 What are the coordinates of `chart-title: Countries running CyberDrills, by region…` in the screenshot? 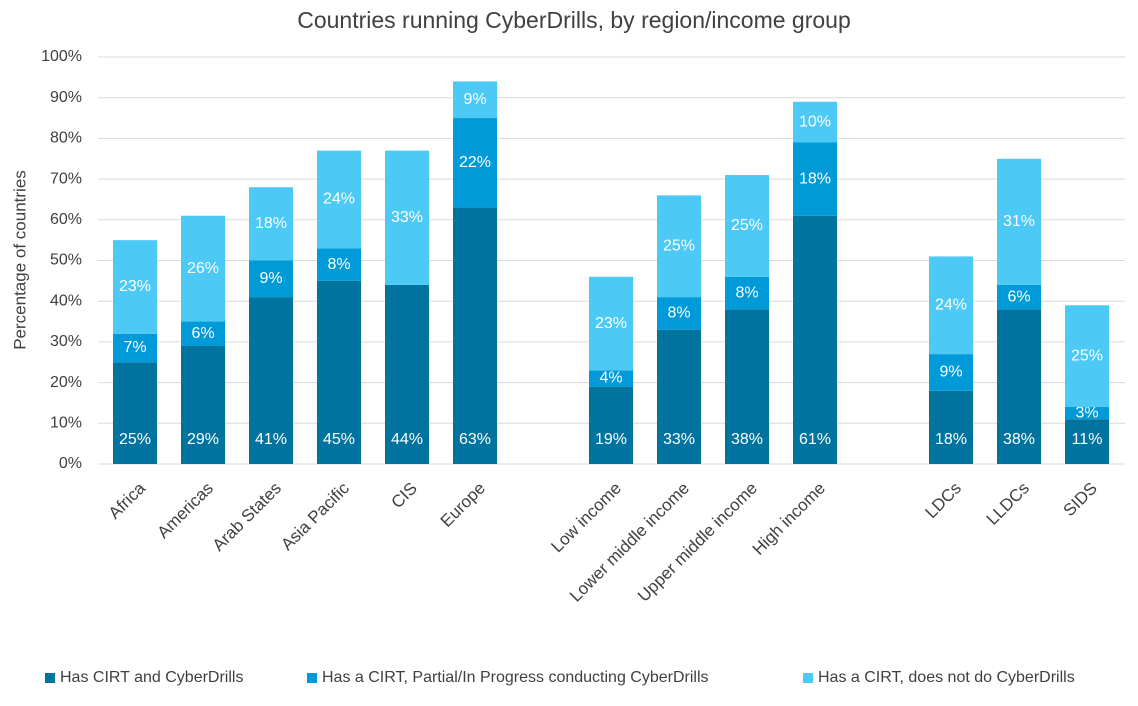 It's located at (574, 20).